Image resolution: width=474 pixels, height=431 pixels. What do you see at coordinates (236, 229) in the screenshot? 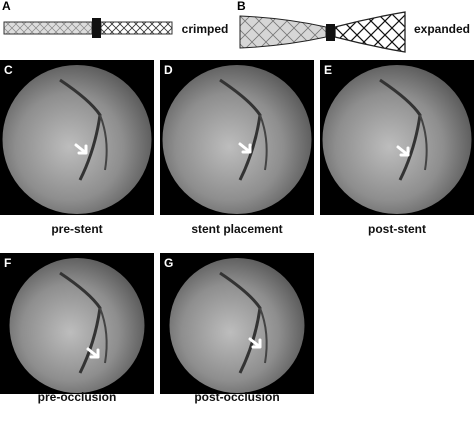
I see `panel-caption: stent placement` at bounding box center [236, 229].